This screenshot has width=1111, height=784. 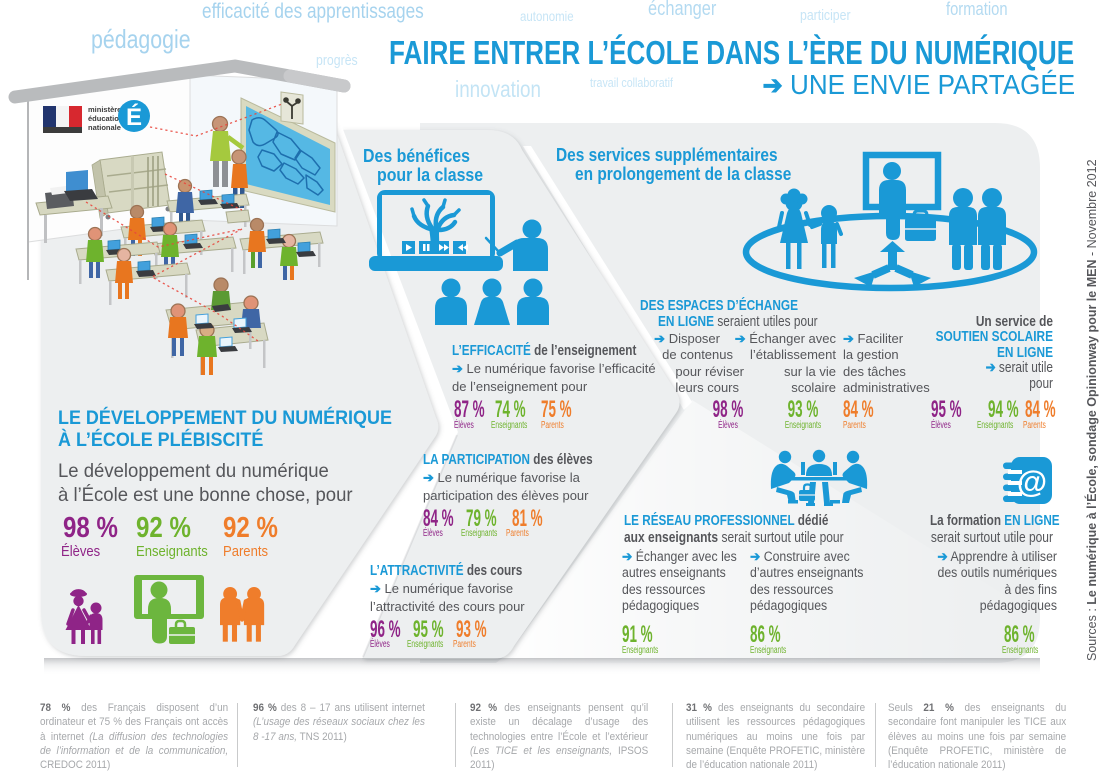 What do you see at coordinates (104, 109) in the screenshot?
I see `svg-text: ministère` at bounding box center [104, 109].